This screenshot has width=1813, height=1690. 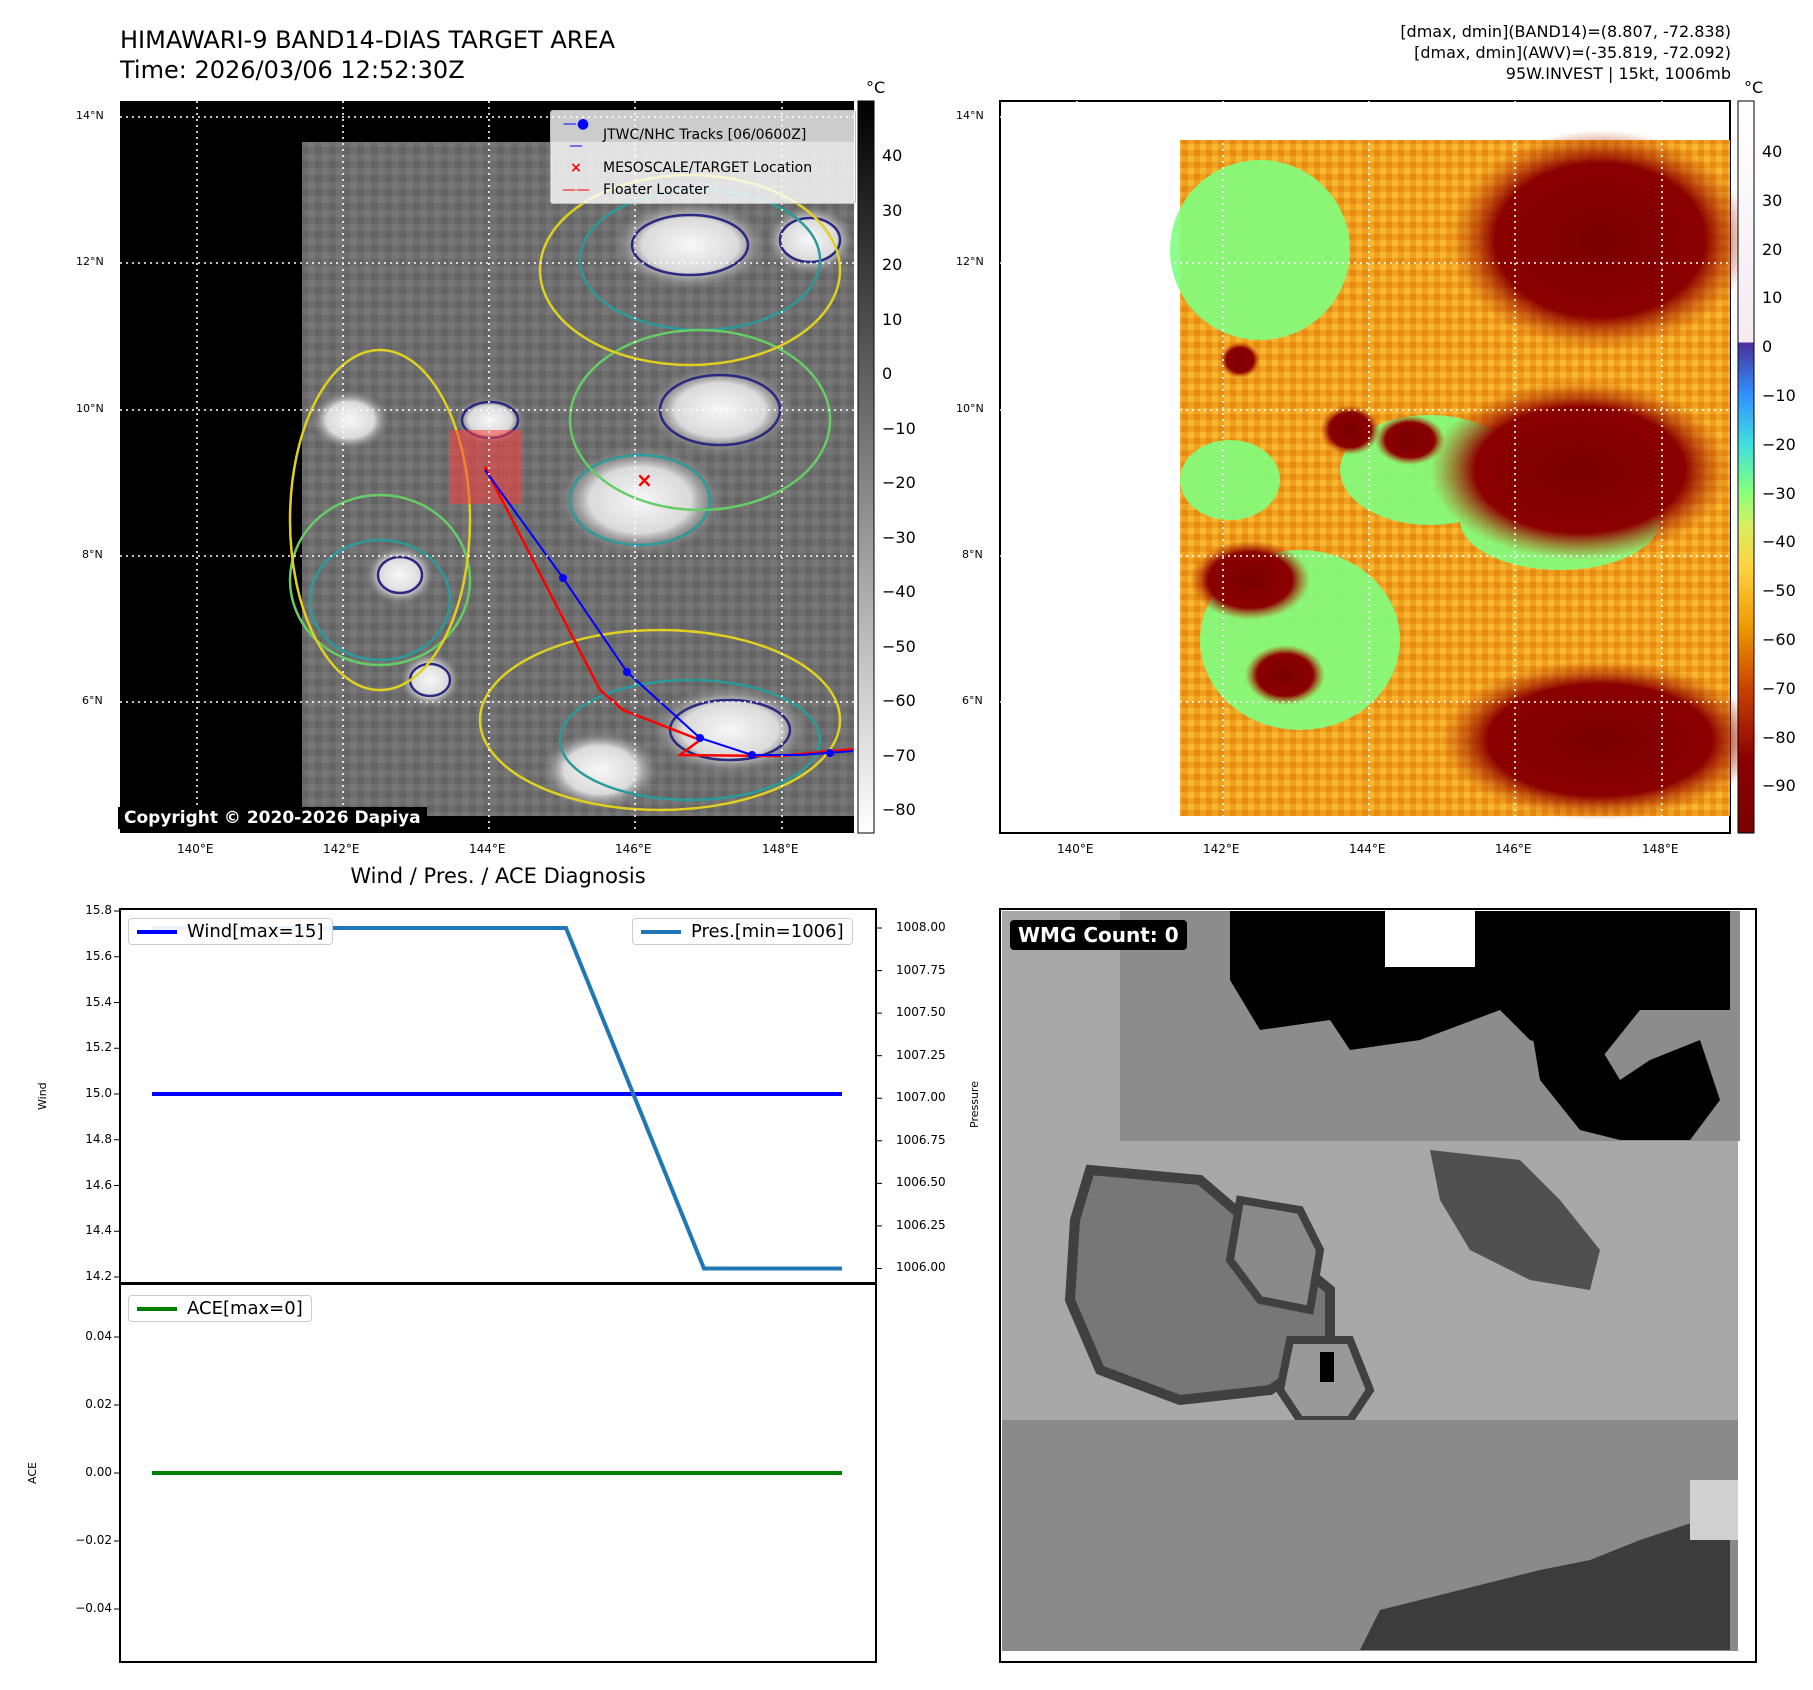 I want to click on target-legend-marker: ×, so click(x=576, y=168).